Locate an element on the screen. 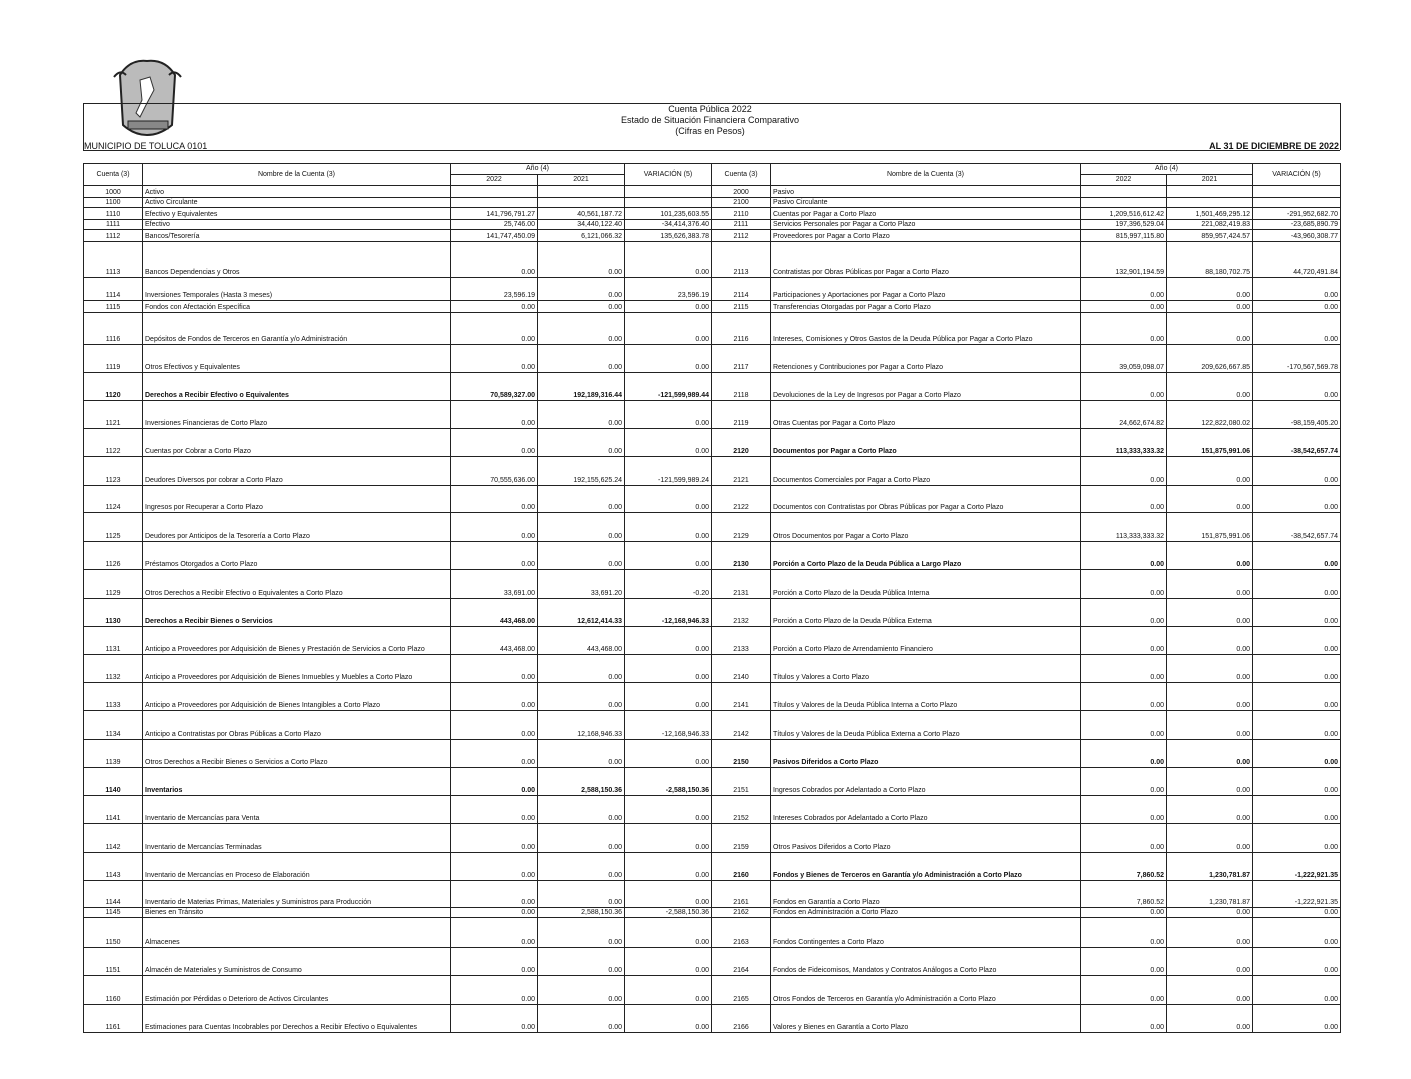  amount-2022-left: 443,468.00 is located at coordinates (494, 612).